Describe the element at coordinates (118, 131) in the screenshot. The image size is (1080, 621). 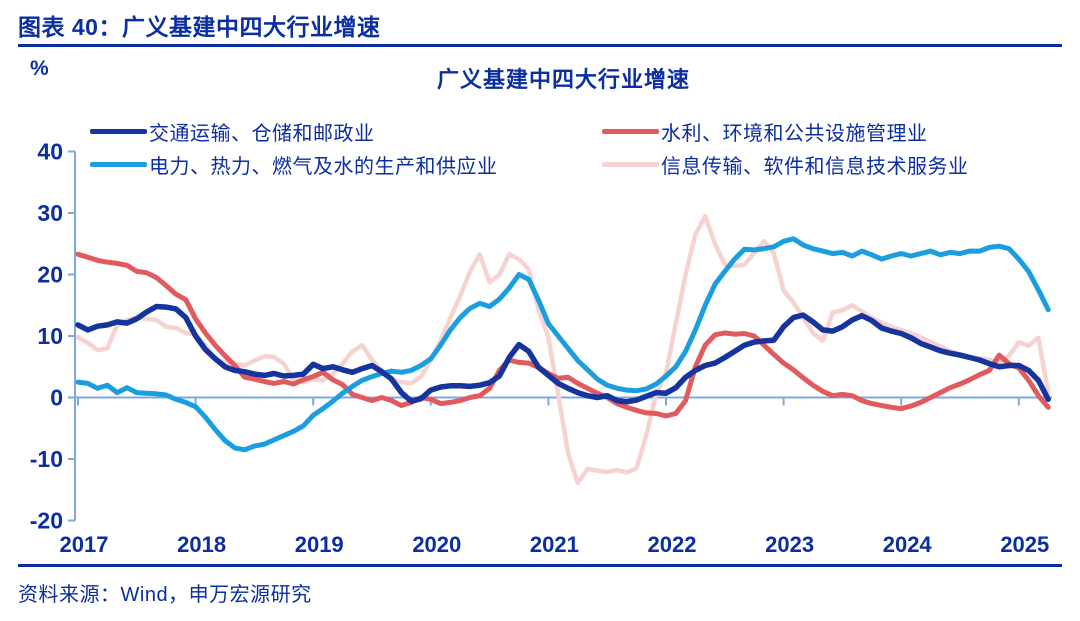
I see `legend-line-navy` at that location.